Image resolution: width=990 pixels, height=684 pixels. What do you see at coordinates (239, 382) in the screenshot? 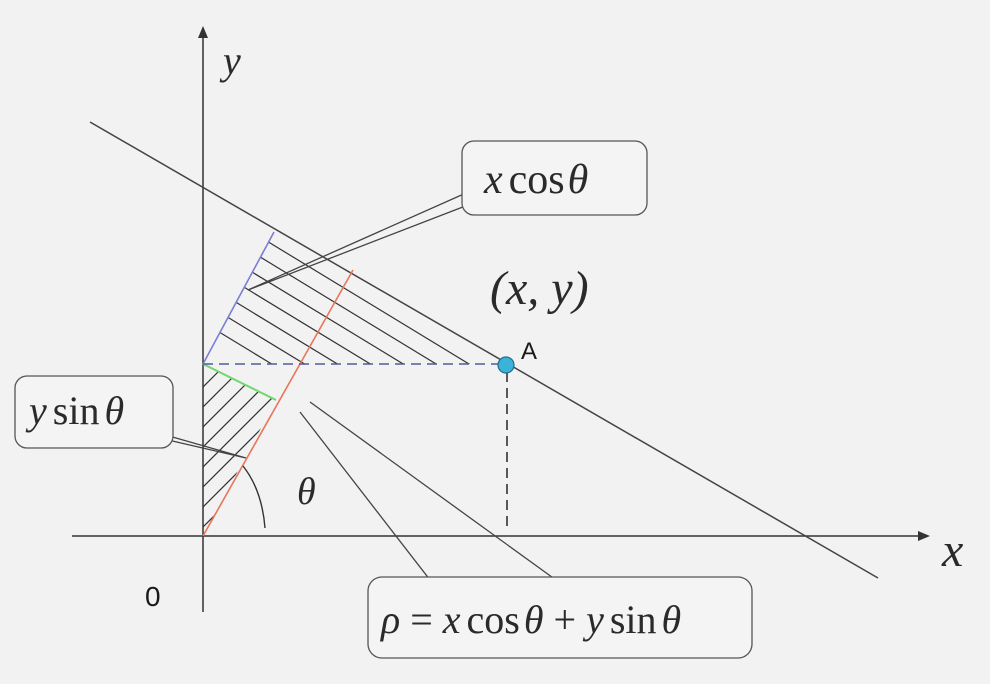
I see `ysin-segment` at bounding box center [239, 382].